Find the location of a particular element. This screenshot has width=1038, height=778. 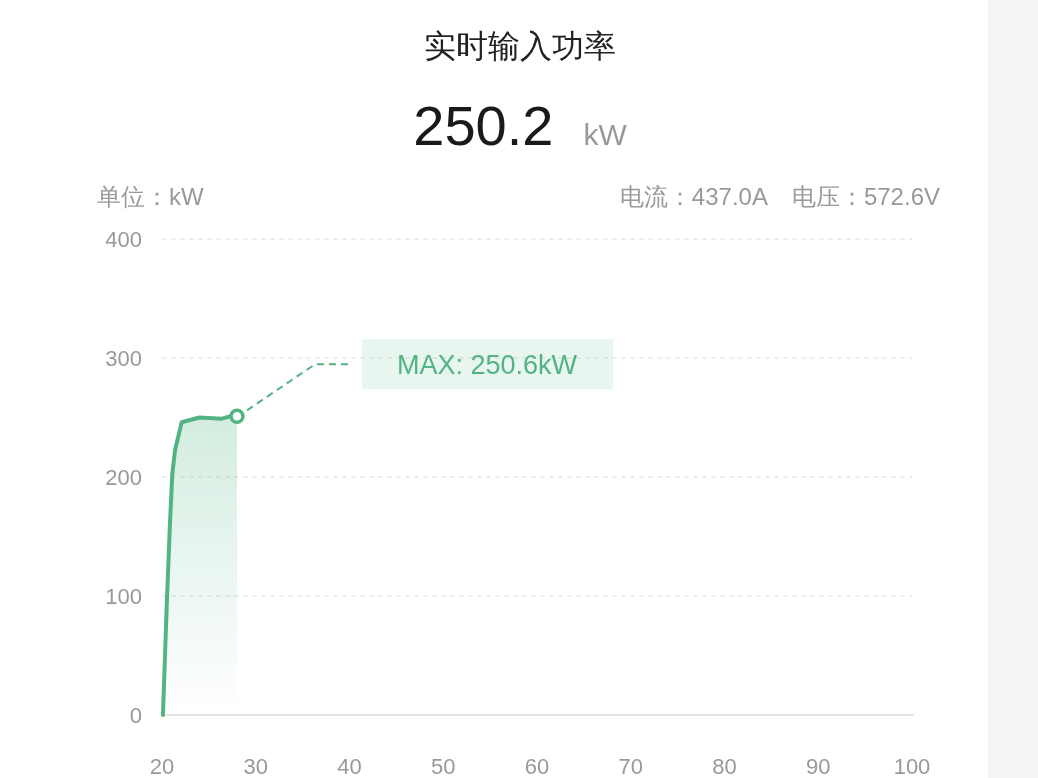

chart-subtitle: 250.2 kW is located at coordinates (520, 125).